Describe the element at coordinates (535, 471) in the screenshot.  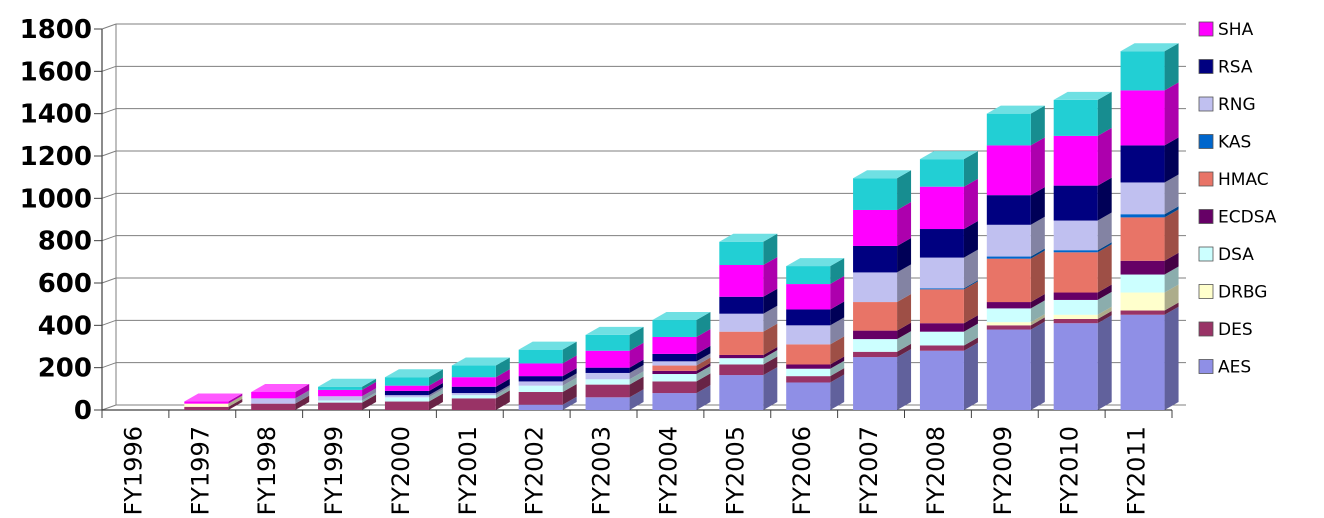
I see `x-tick-label: FY2002` at that location.